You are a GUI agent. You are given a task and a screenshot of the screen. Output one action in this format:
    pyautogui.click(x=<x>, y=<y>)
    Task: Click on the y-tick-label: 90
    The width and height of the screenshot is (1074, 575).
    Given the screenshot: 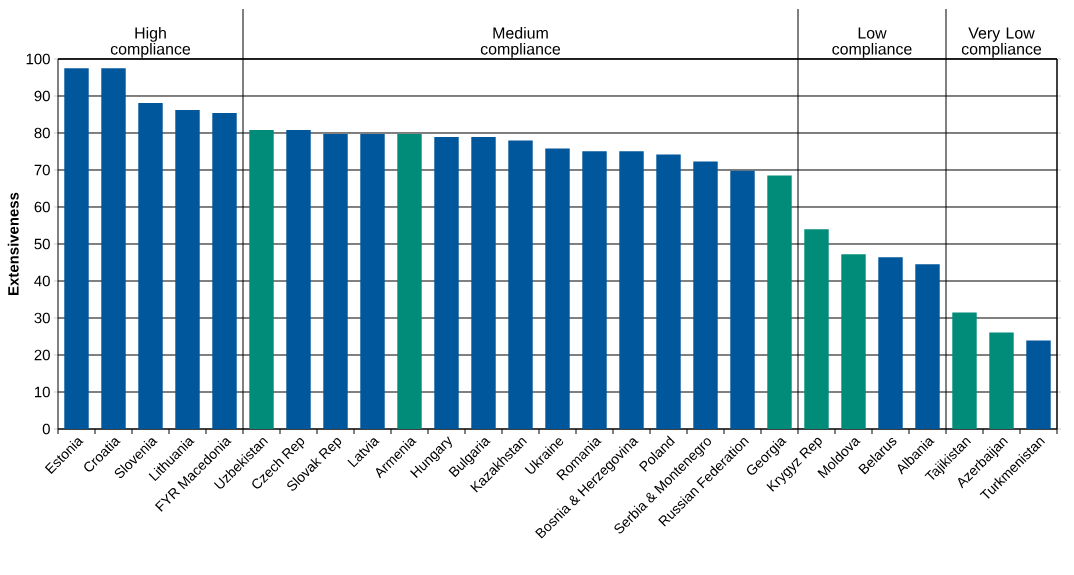 What is the action you would take?
    pyautogui.click(x=42, y=96)
    